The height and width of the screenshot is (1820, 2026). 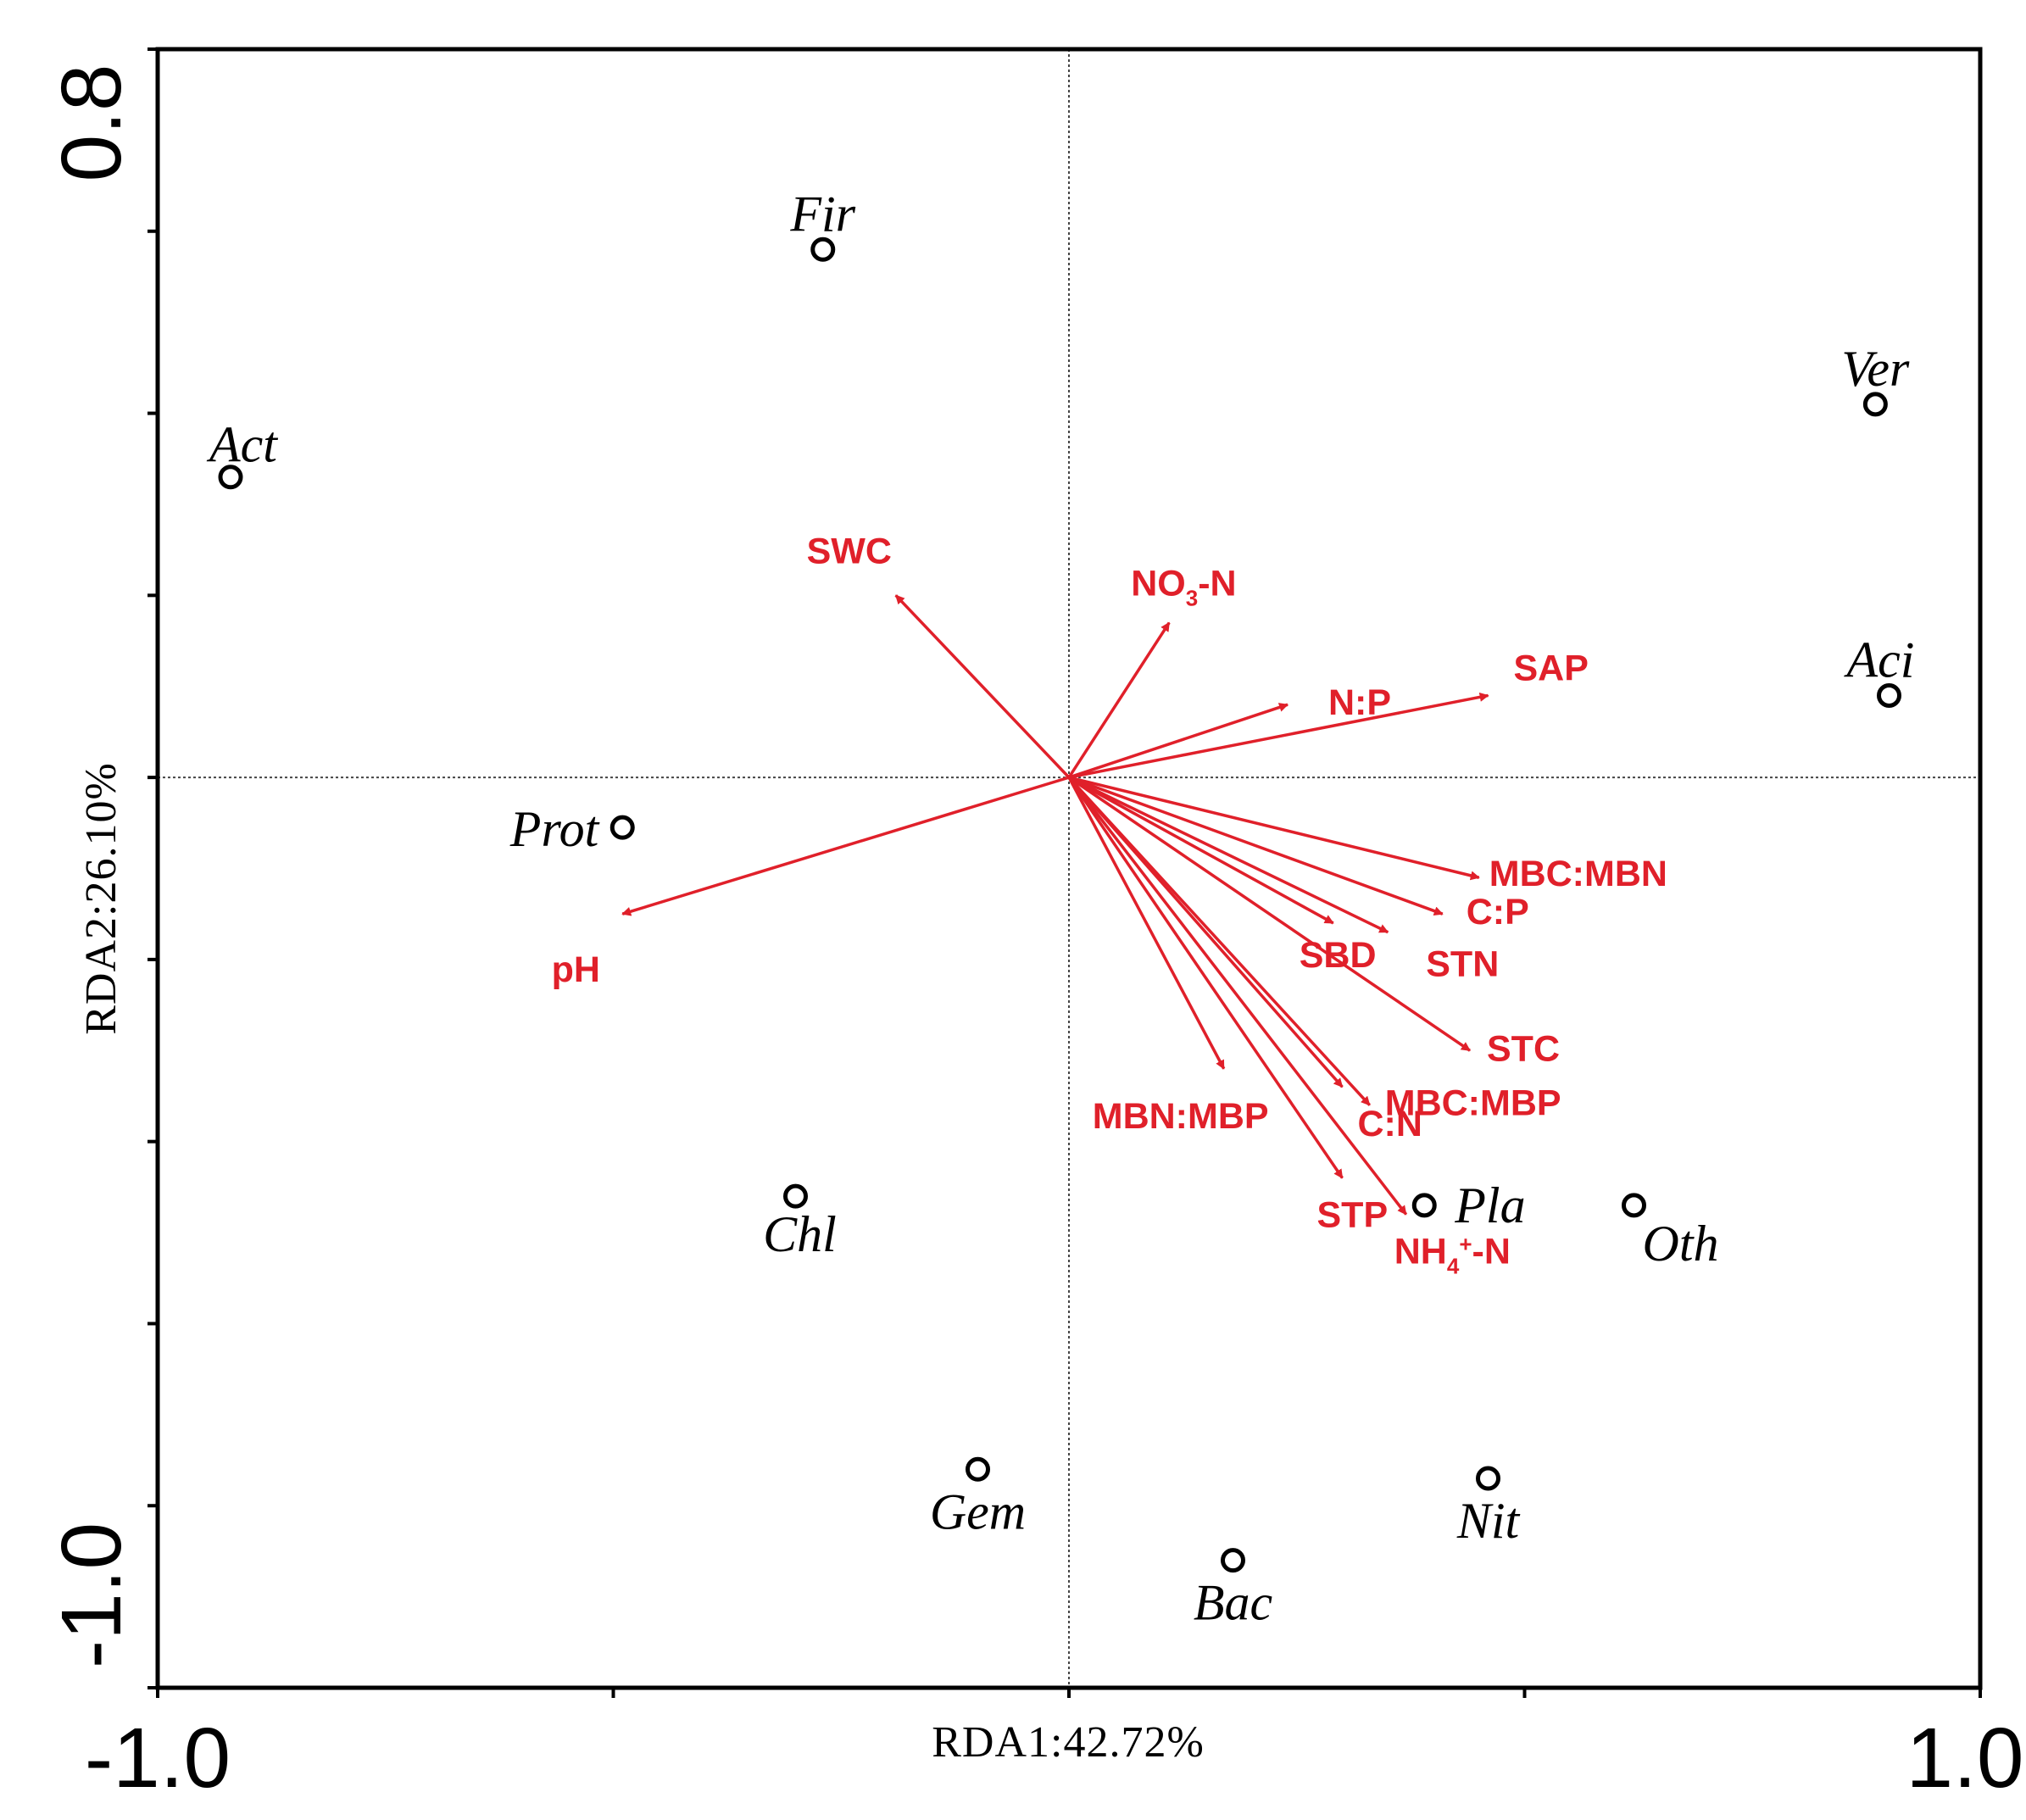 What do you see at coordinates (1488, 1478) in the screenshot?
I see `taxon-point-nit` at bounding box center [1488, 1478].